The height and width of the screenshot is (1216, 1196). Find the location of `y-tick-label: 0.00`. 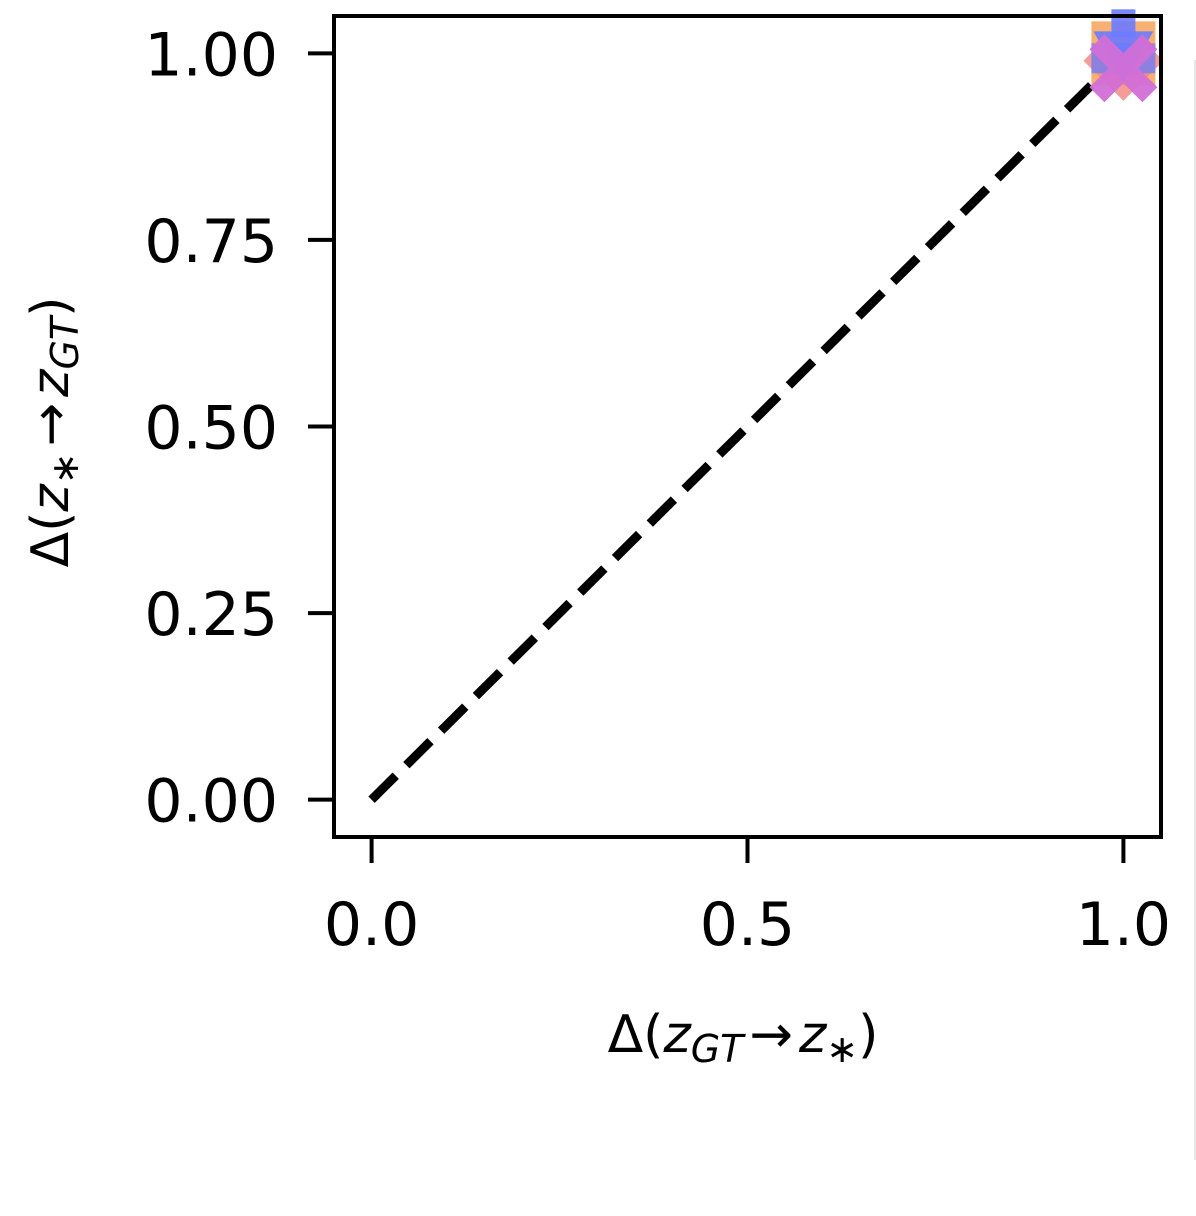

y-tick-label: 0.00 is located at coordinates (211, 802).